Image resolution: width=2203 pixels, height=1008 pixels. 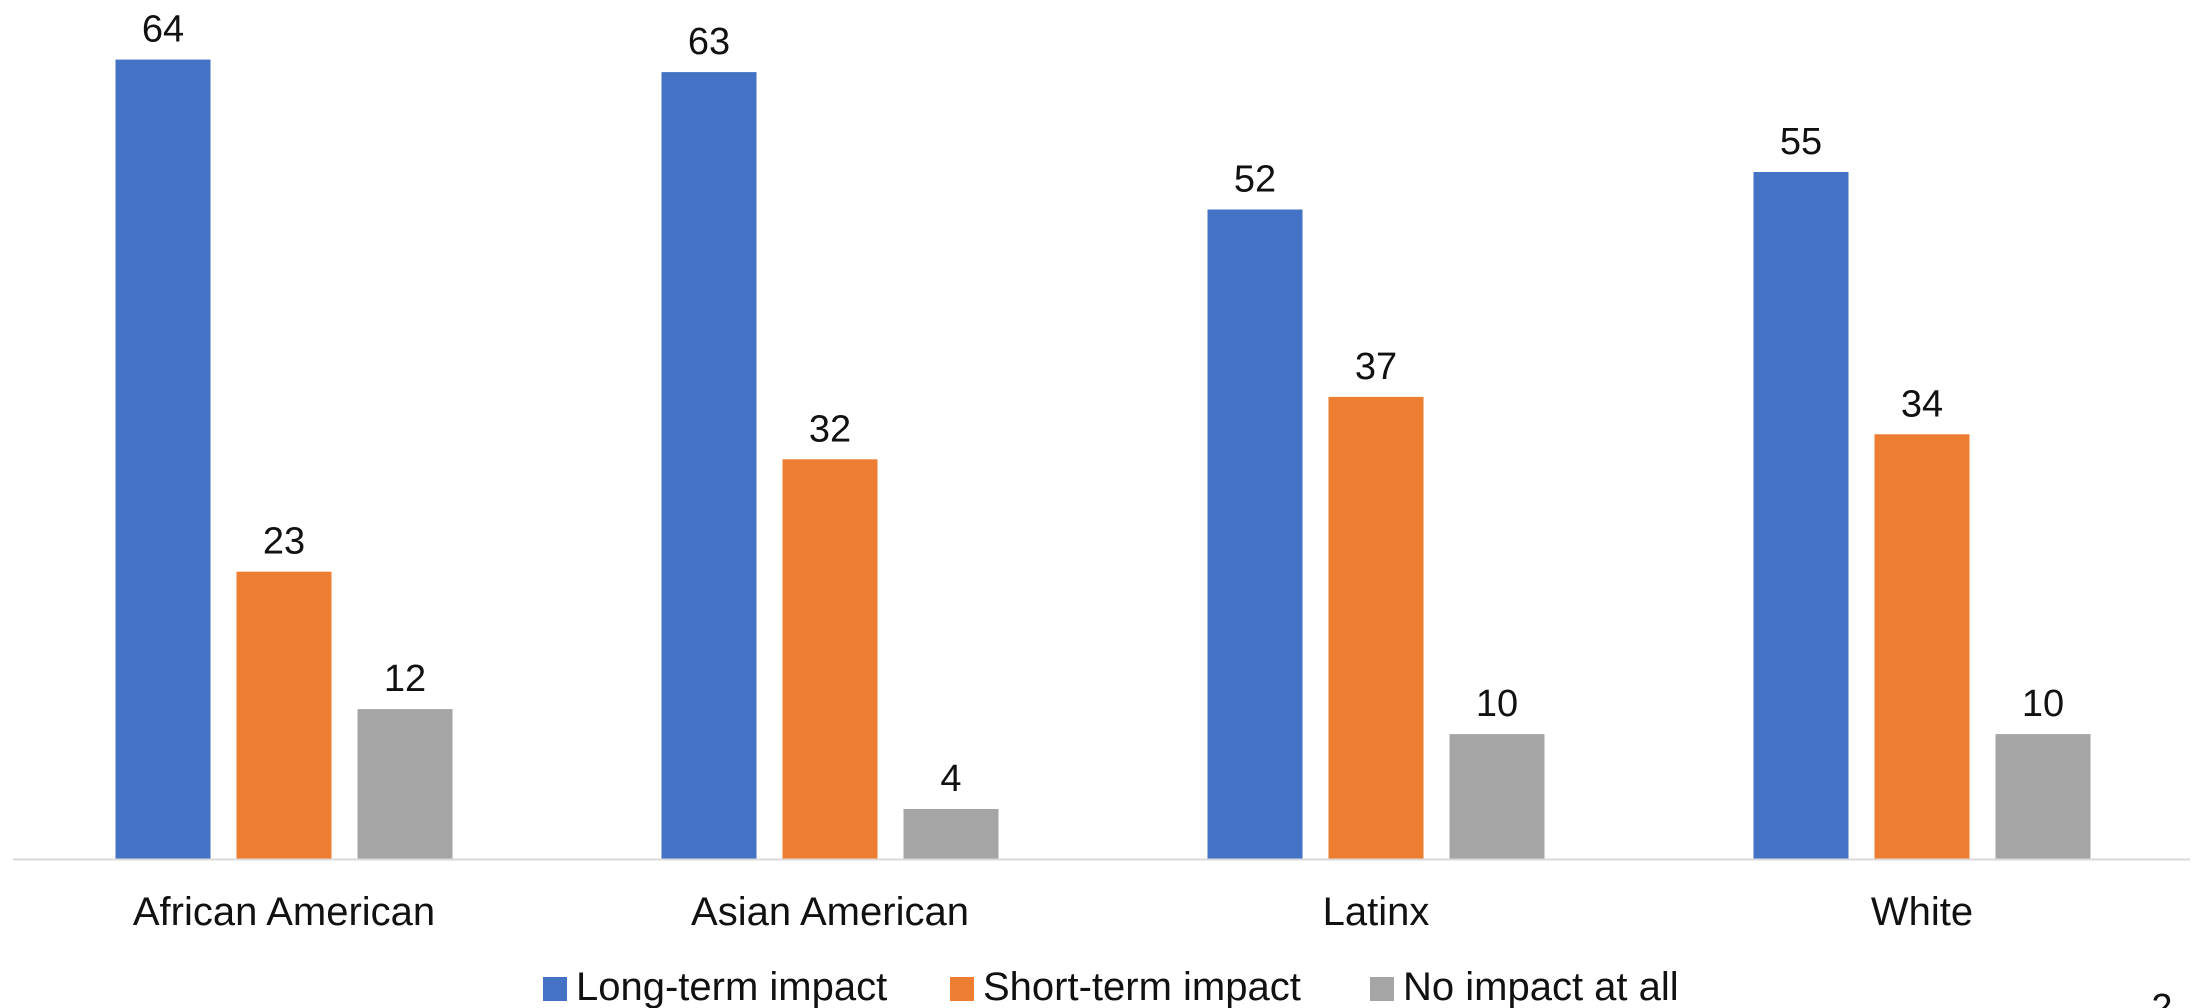 What do you see at coordinates (1255, 180) in the screenshot?
I see `data-label-latinx-long-term-impact: 52` at bounding box center [1255, 180].